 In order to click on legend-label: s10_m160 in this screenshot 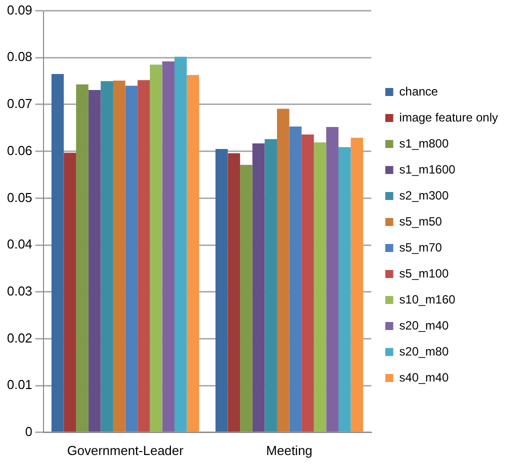, I will do `click(427, 299)`.